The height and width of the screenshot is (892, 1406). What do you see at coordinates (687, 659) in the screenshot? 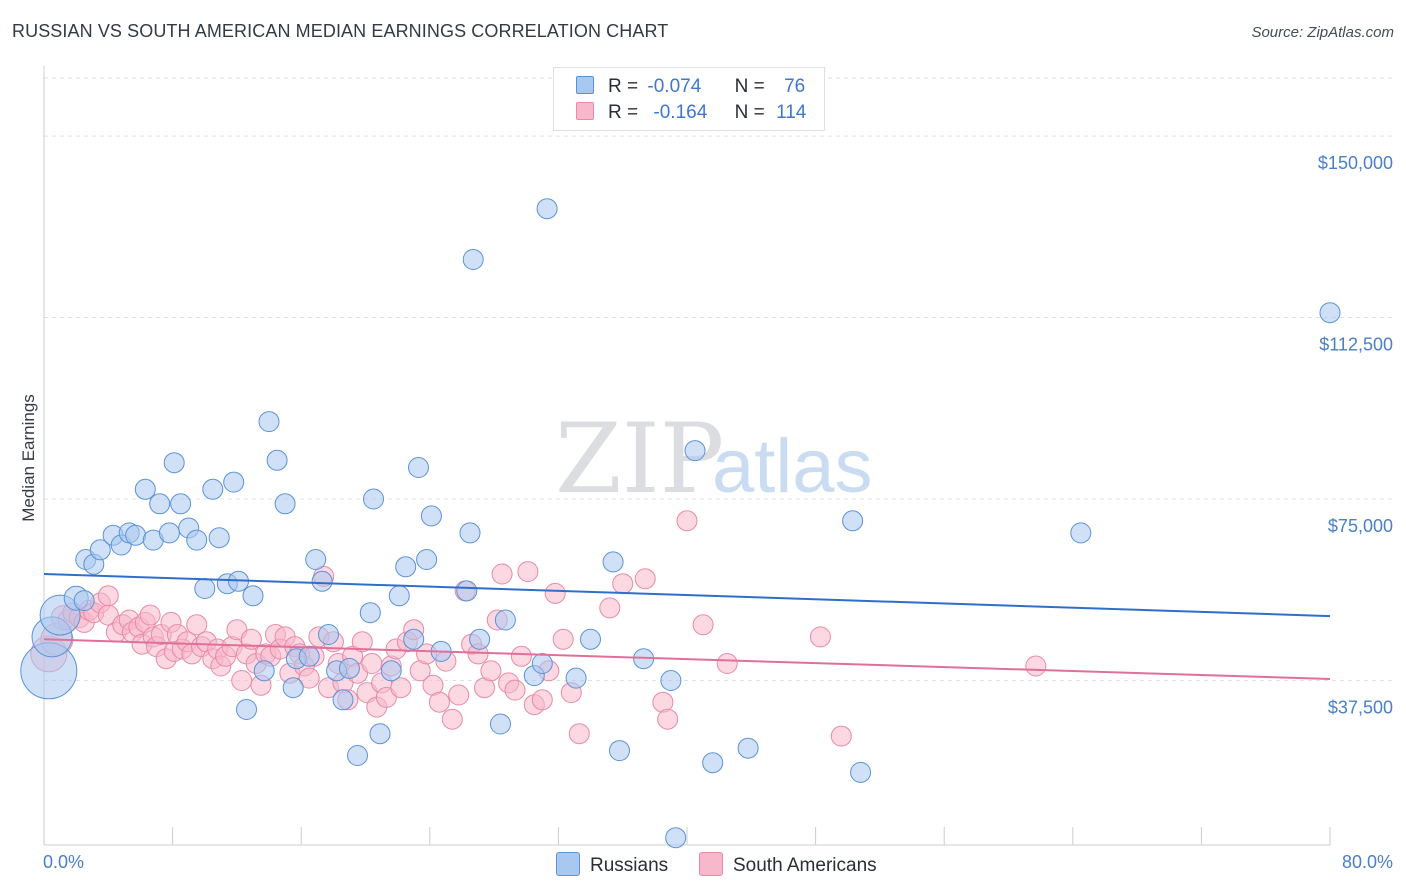
I see `south-americans-trend-line` at bounding box center [687, 659].